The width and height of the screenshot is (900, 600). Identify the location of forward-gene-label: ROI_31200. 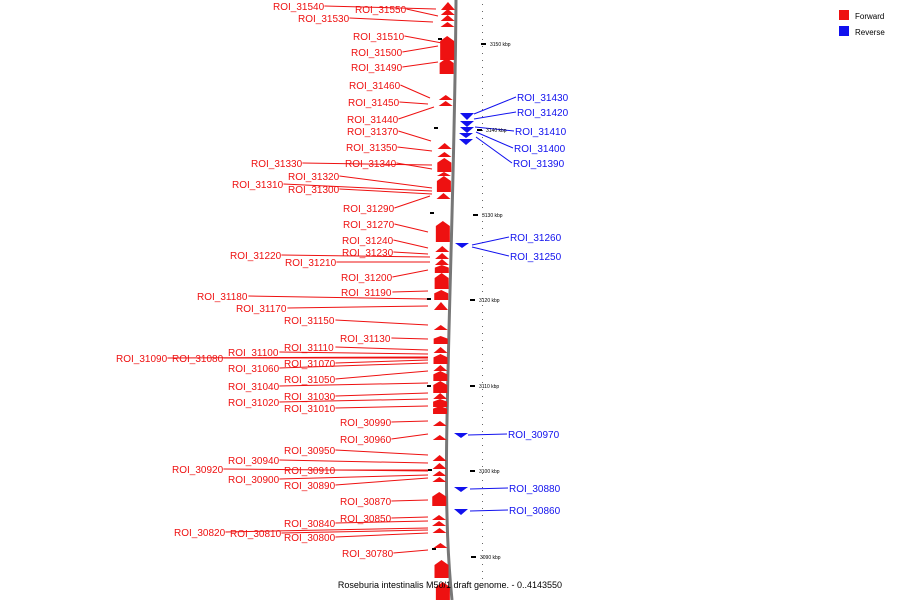
(367, 278).